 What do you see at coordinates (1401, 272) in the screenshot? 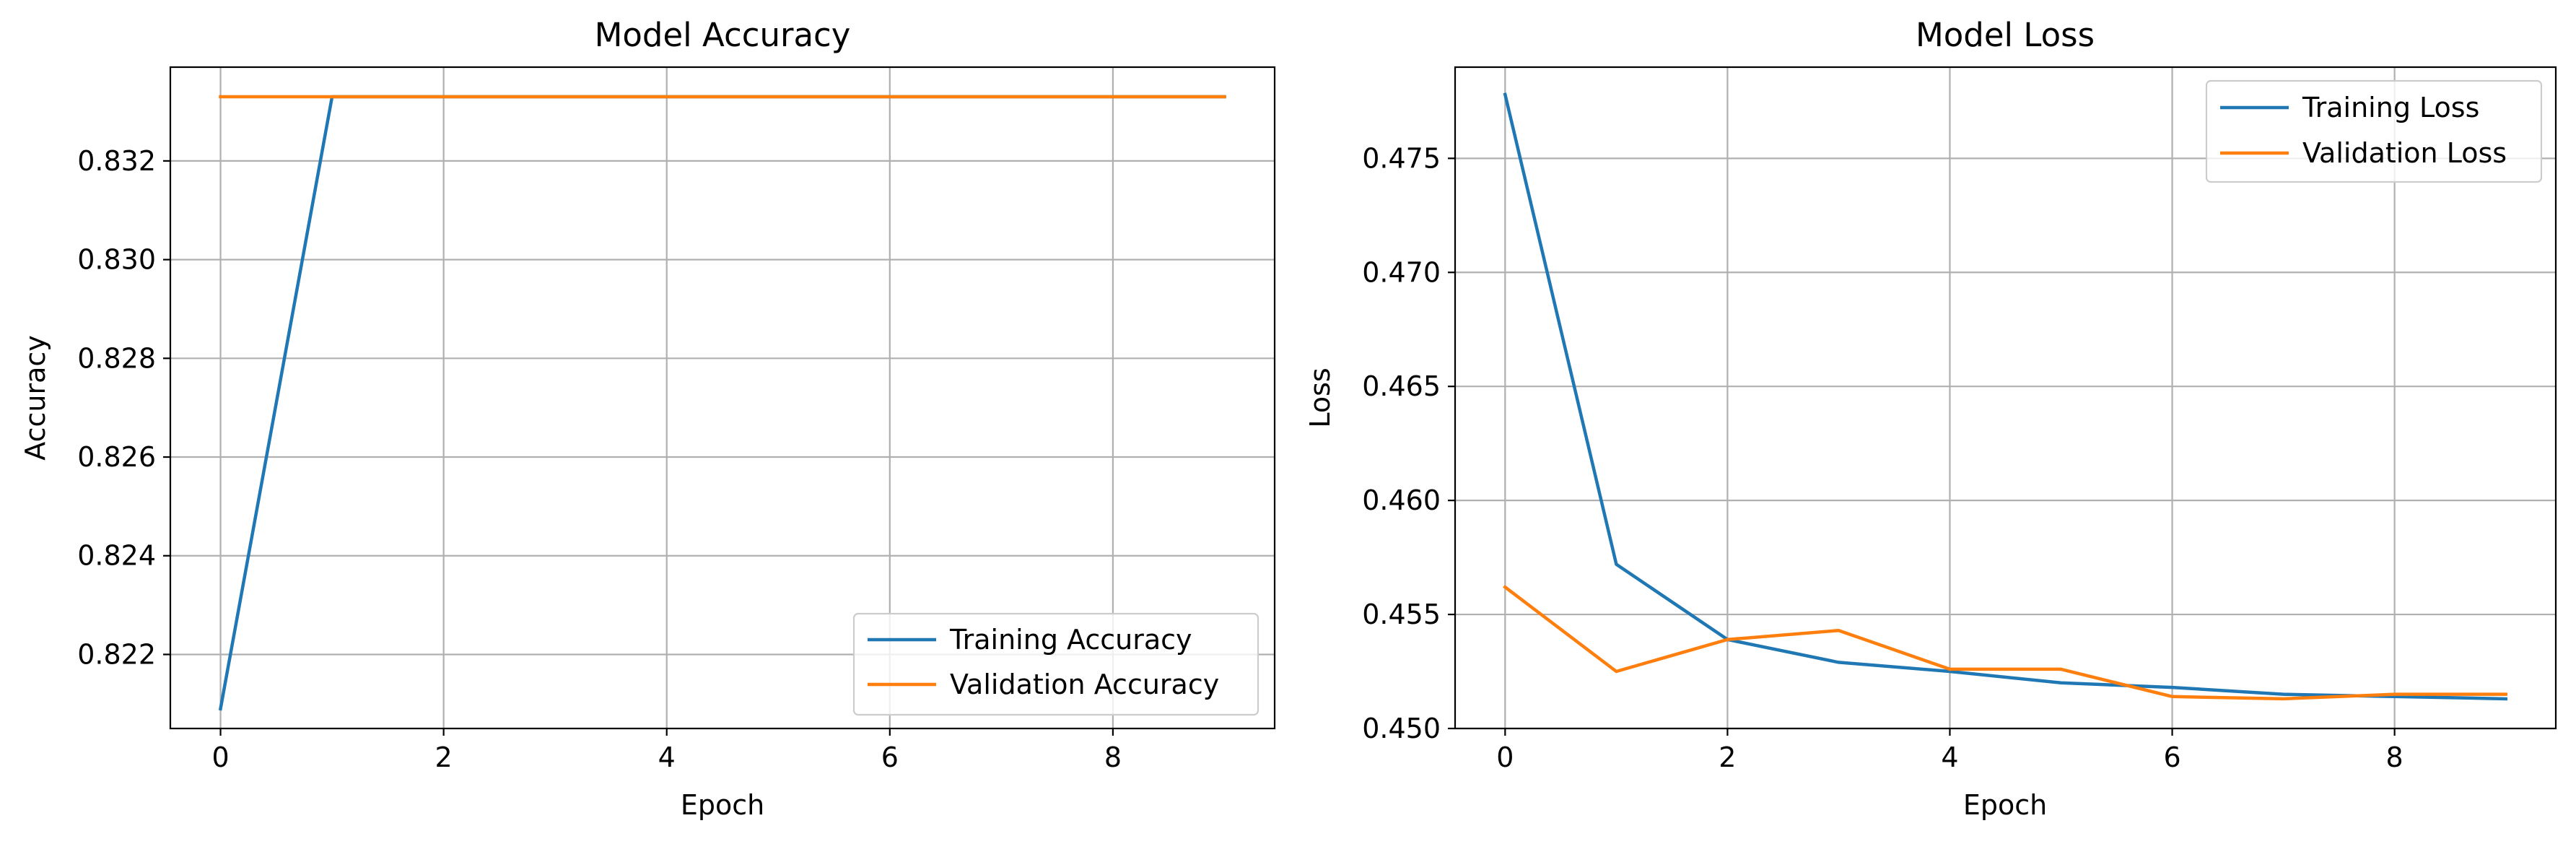
I see `y-tick-label: 0.470` at bounding box center [1401, 272].